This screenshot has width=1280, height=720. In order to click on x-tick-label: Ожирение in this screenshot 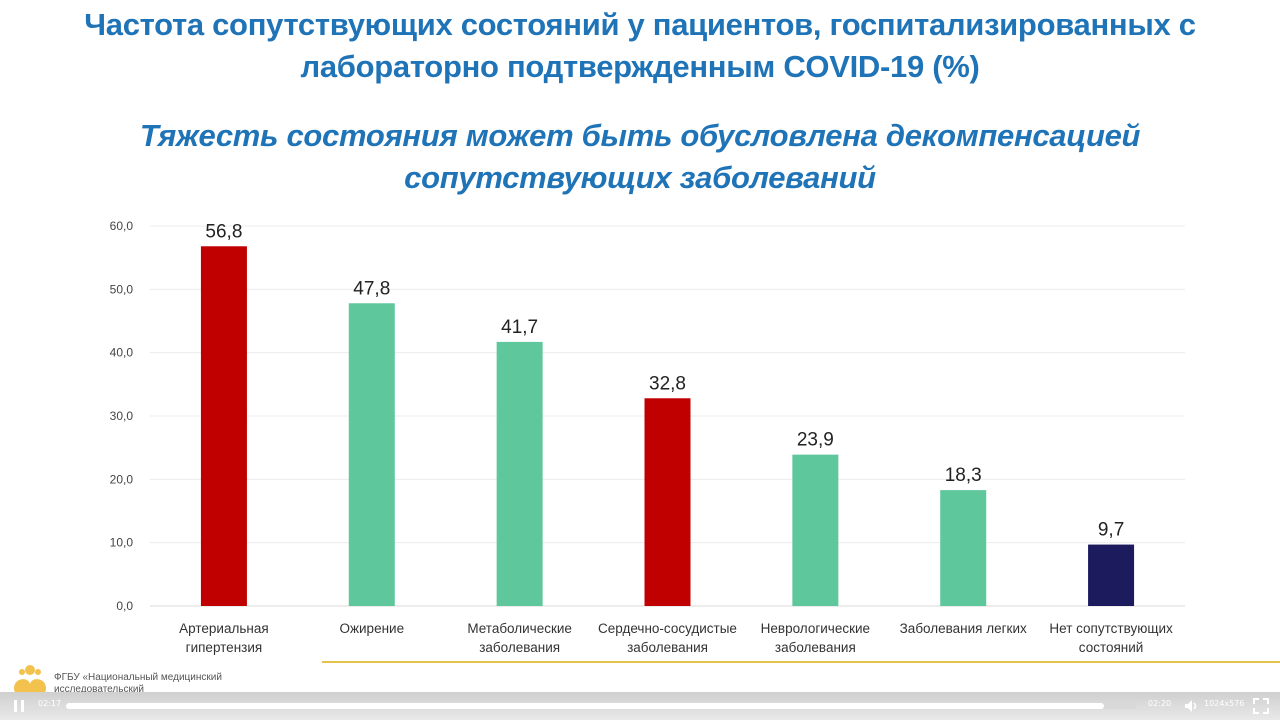, I will do `click(371, 628)`.